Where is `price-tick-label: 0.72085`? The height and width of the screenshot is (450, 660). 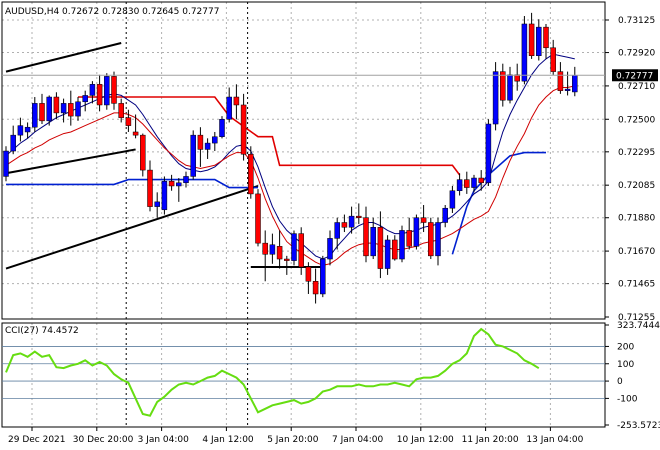 price-tick-label: 0.72085 is located at coordinates (636, 186).